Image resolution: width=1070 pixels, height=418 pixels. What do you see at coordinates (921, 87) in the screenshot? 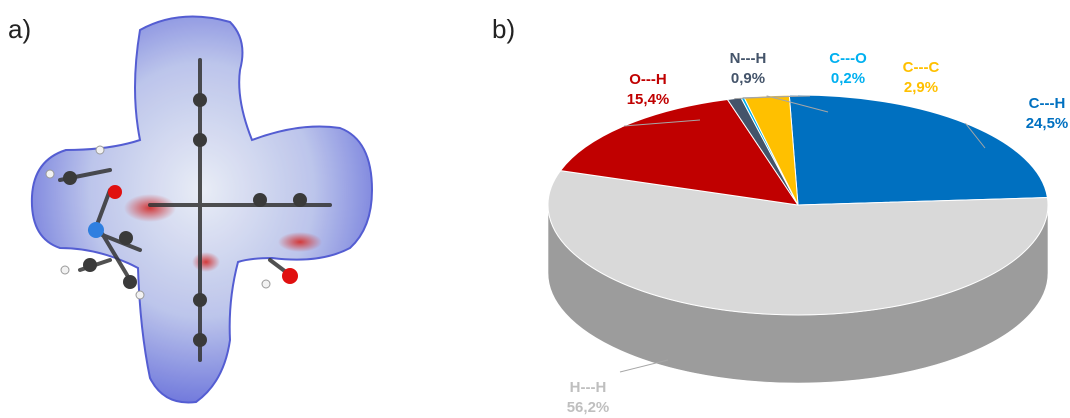
I see `data-label-value: 2,9%` at bounding box center [921, 87].